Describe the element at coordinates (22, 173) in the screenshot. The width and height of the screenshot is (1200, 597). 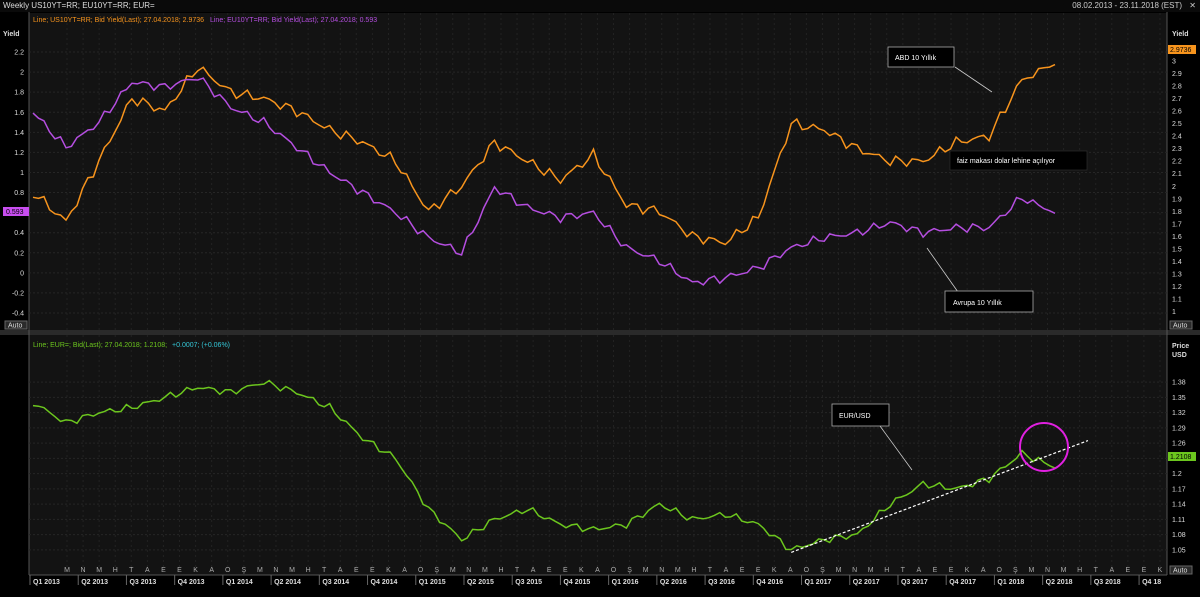
I see `left-tick-label: 1` at that location.